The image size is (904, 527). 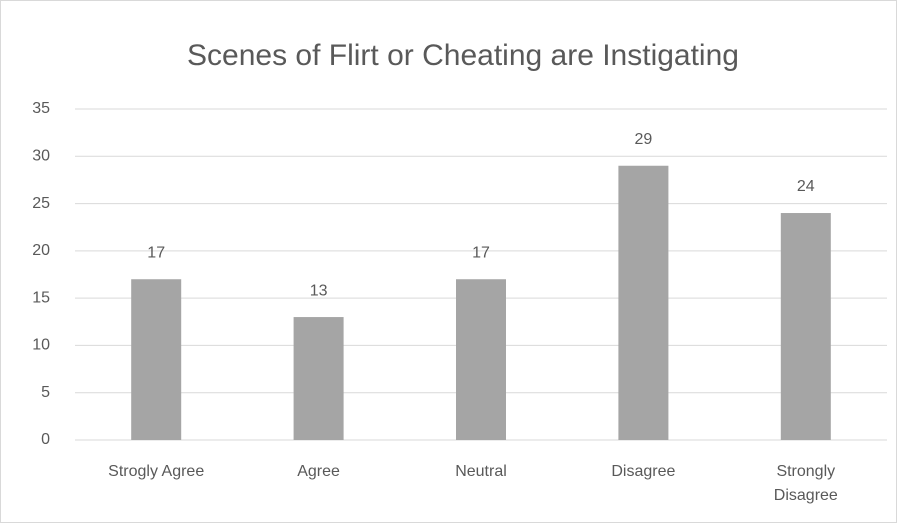 I want to click on y-tick-label: 0, so click(x=45, y=439).